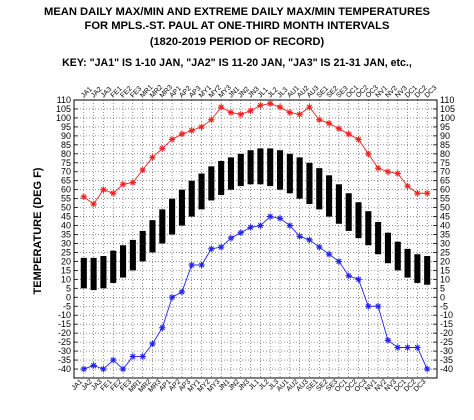 This screenshot has width=474, height=420. What do you see at coordinates (445, 243) in the screenshot?
I see `y-tick-label-right: 30` at bounding box center [445, 243].